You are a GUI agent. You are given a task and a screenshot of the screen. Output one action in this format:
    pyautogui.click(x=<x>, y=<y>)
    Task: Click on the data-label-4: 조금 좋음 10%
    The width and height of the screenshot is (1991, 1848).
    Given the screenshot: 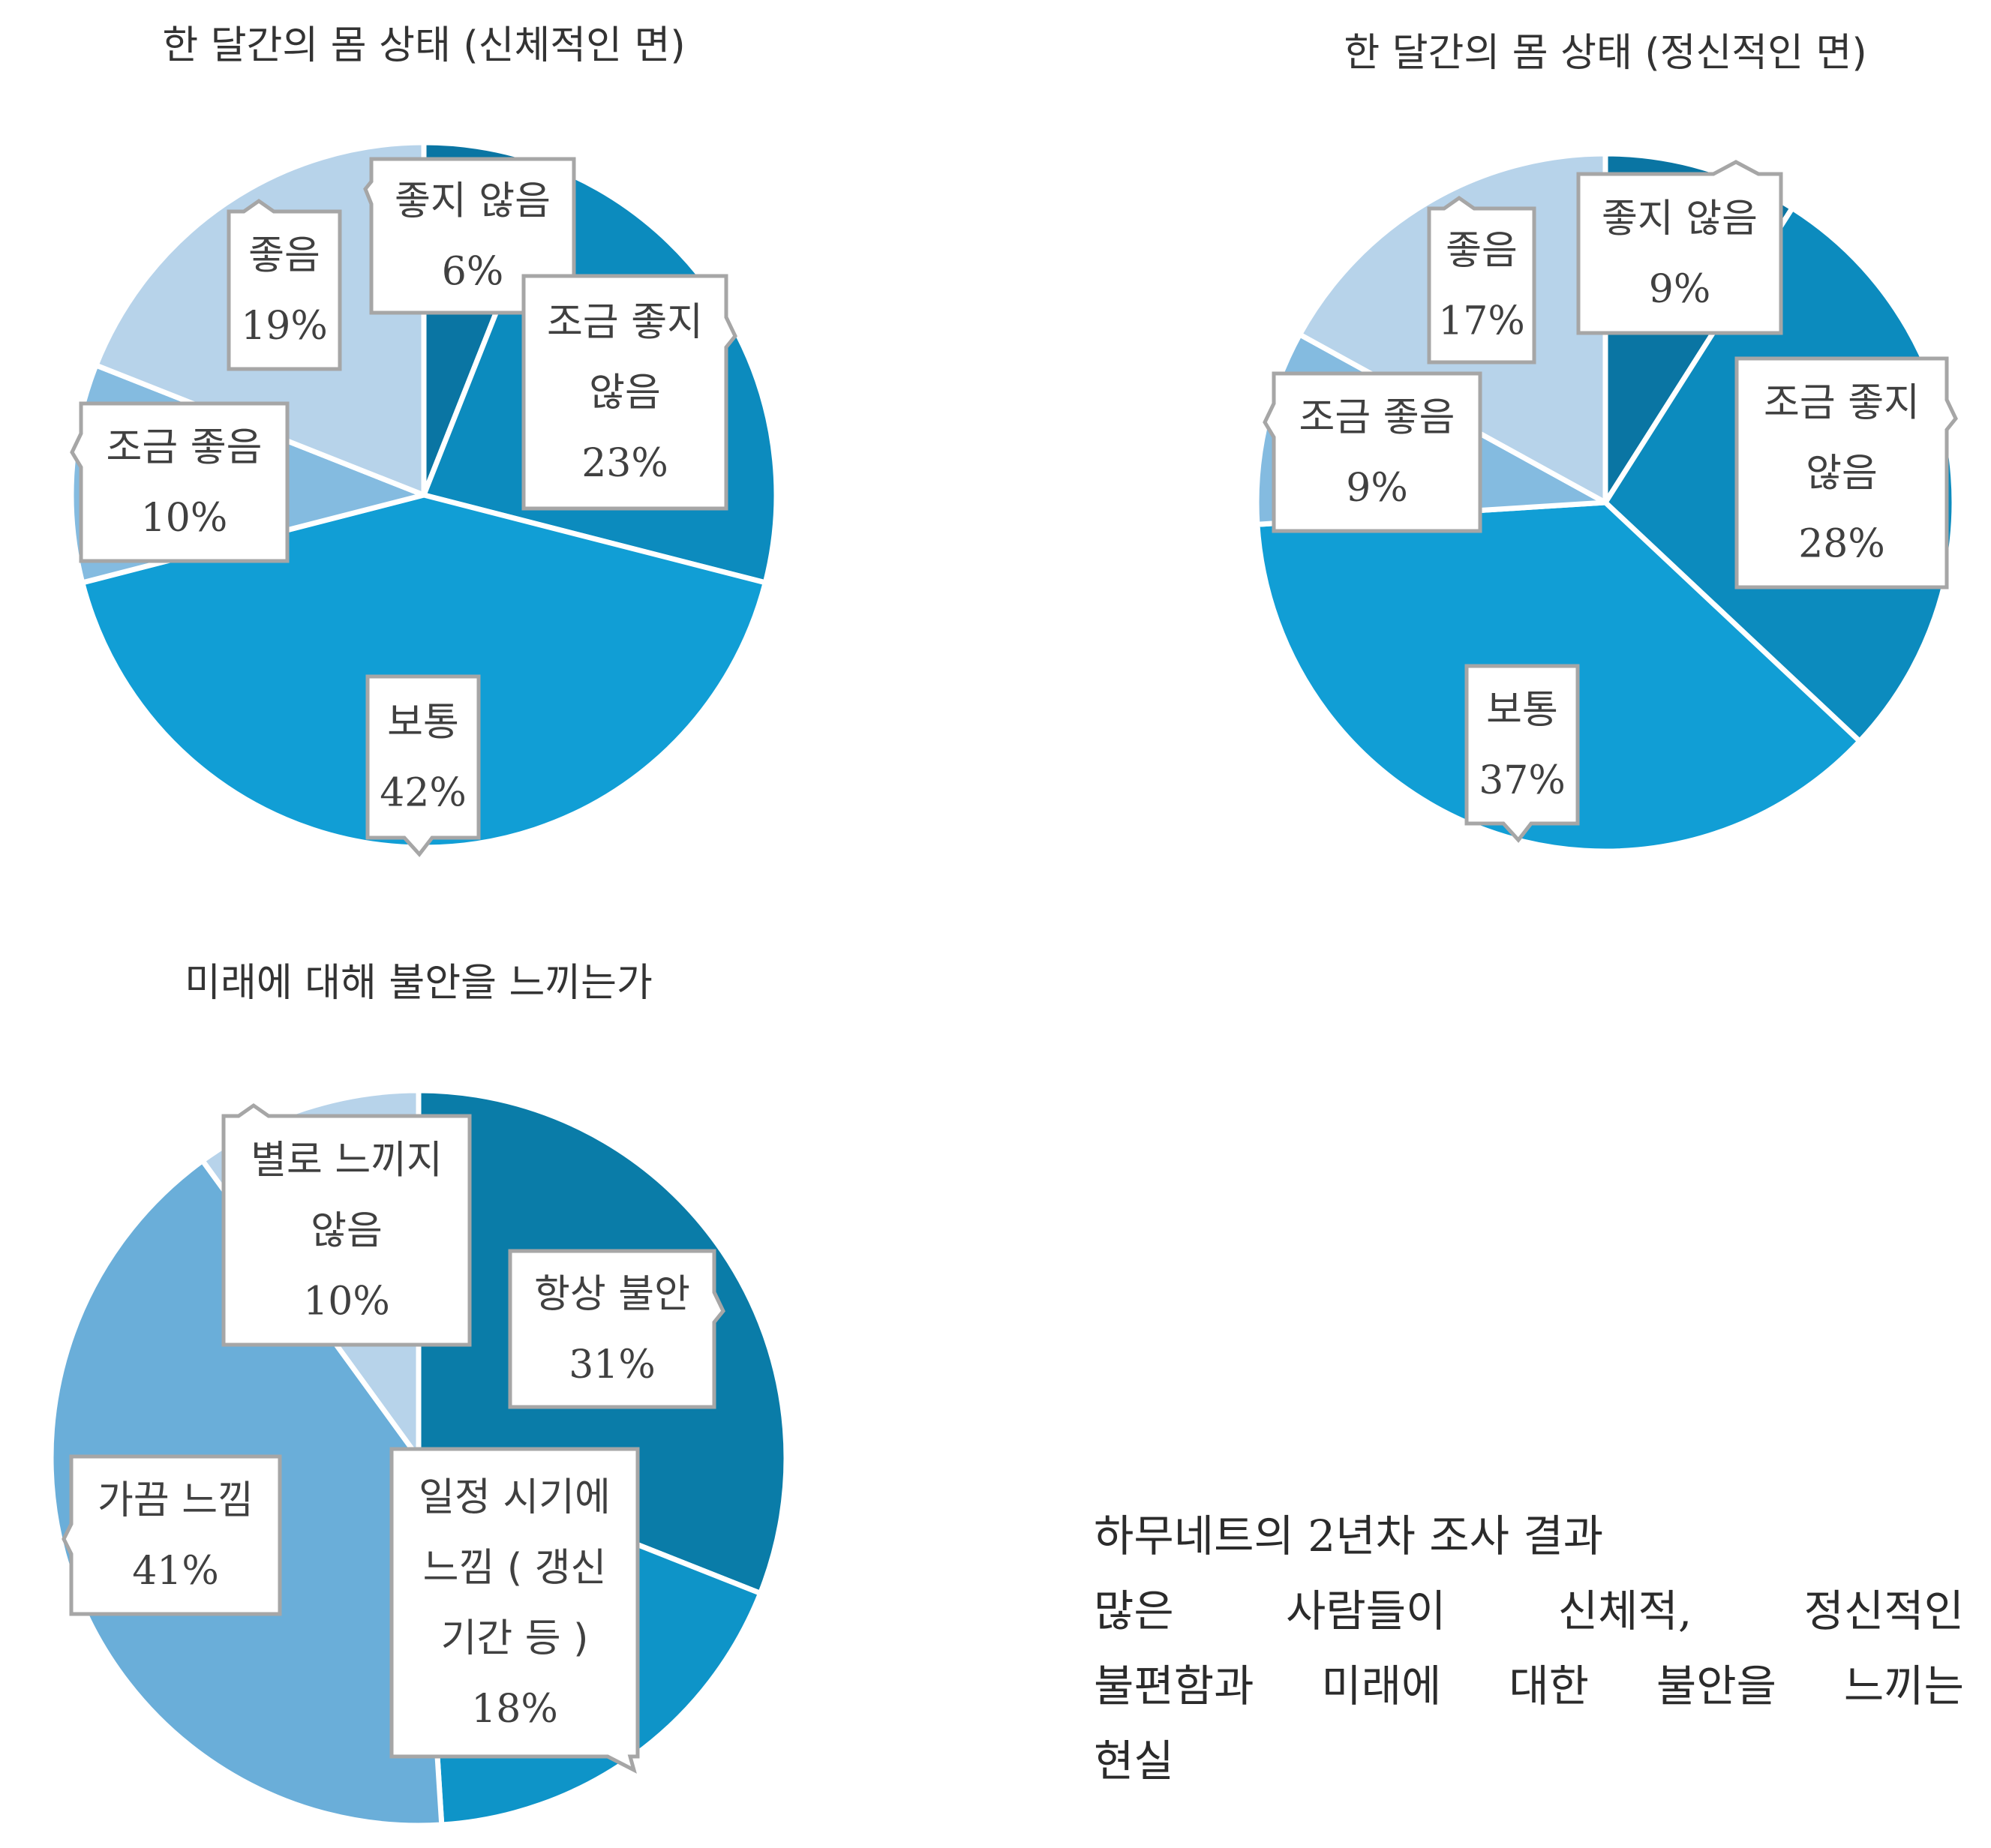 What is the action you would take?
    pyautogui.click(x=180, y=482)
    